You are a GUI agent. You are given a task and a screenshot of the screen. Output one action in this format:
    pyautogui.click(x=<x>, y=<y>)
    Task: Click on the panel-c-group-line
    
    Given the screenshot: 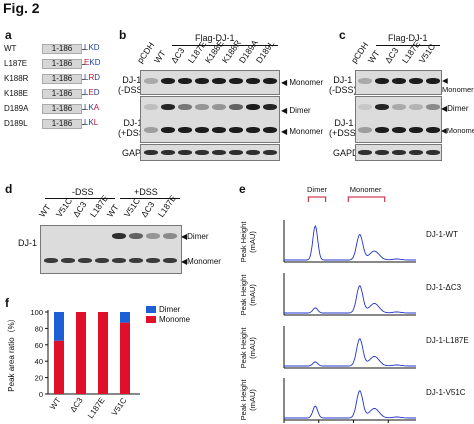 What is the action you would take?
    pyautogui.click(x=408, y=45)
    